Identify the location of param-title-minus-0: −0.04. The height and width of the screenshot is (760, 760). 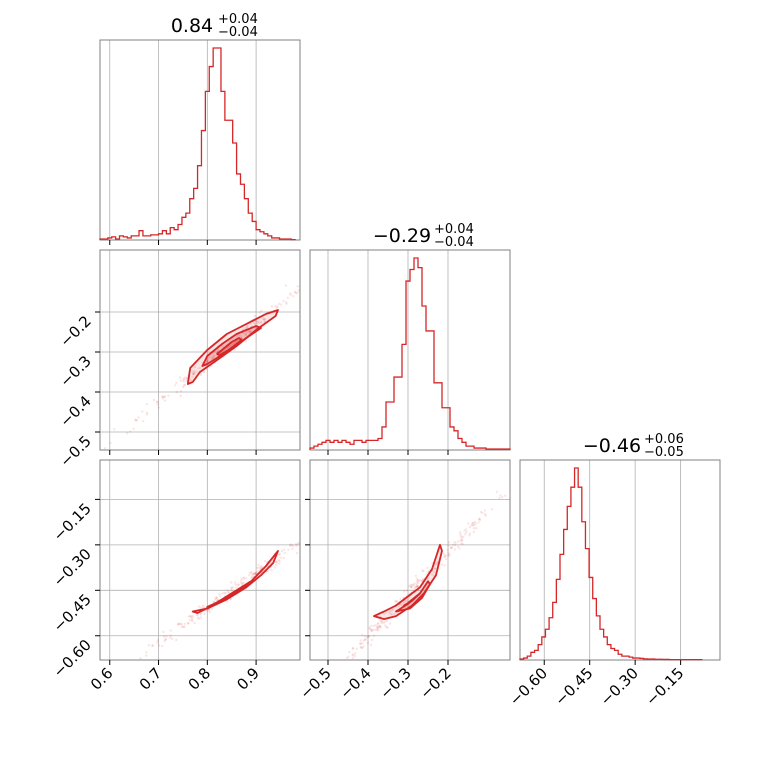
(238, 32).